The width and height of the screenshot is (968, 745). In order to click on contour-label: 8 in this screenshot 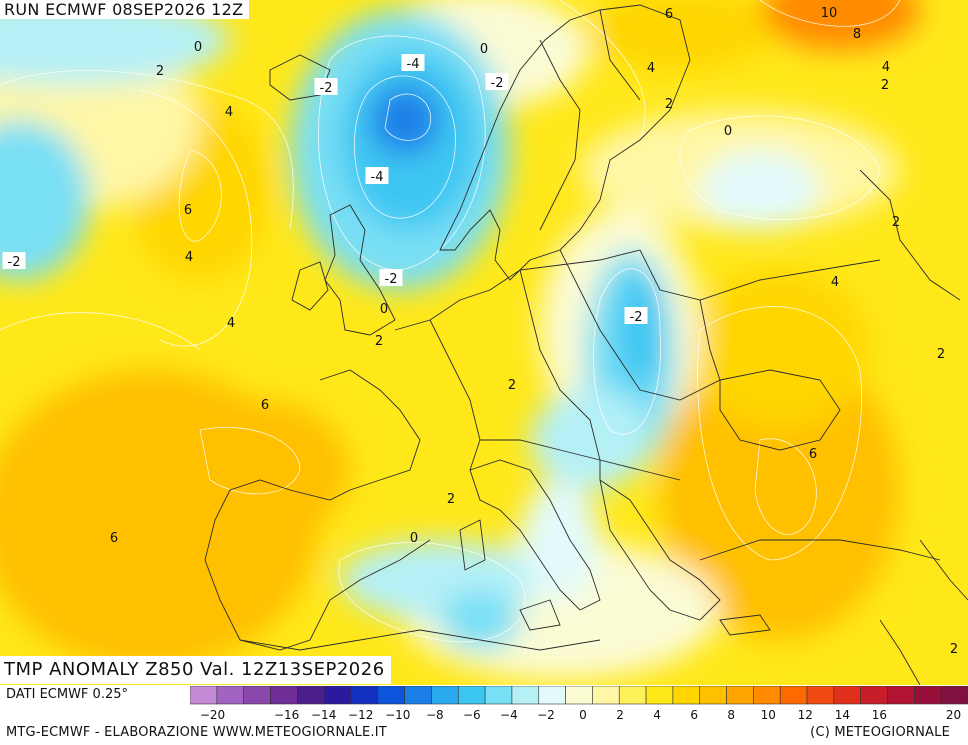, I will do `click(857, 34)`.